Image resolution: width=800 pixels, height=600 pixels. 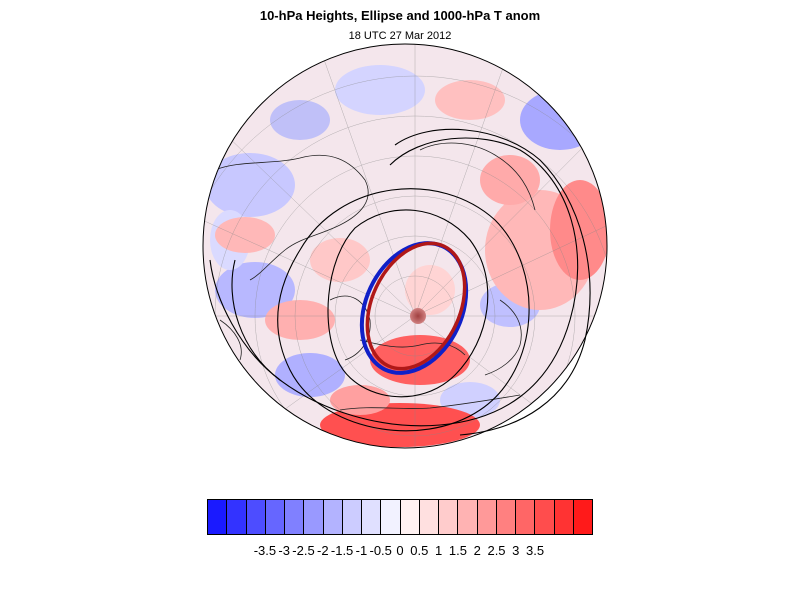 I want to click on colorbar-label: 0, so click(x=400, y=550).